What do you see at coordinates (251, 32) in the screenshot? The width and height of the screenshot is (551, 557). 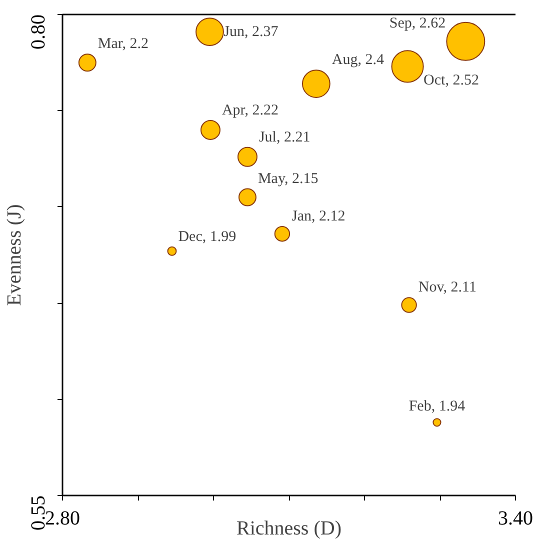 I see `data-label: Jun, 2.37` at bounding box center [251, 32].